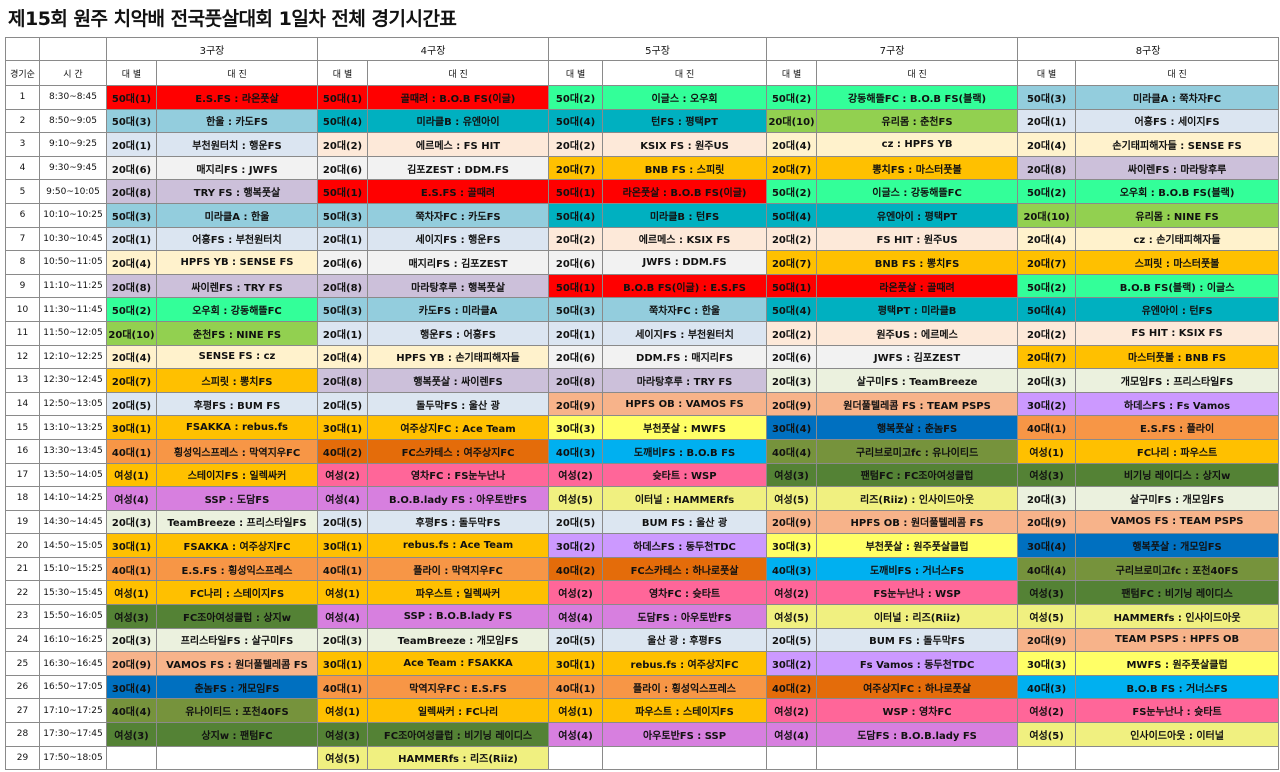  Describe the element at coordinates (458, 357) in the screenshot. I see `match-cell: HPFS YB : 손기태피해자들` at that location.